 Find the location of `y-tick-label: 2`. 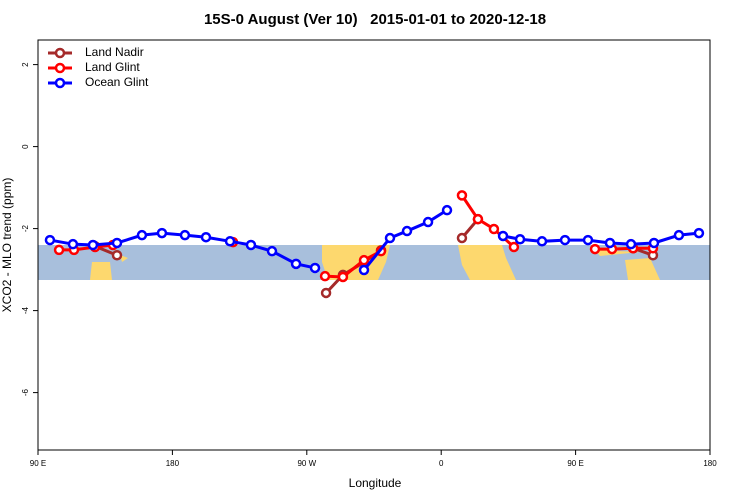

y-tick-label: 2 is located at coordinates (25, 64).